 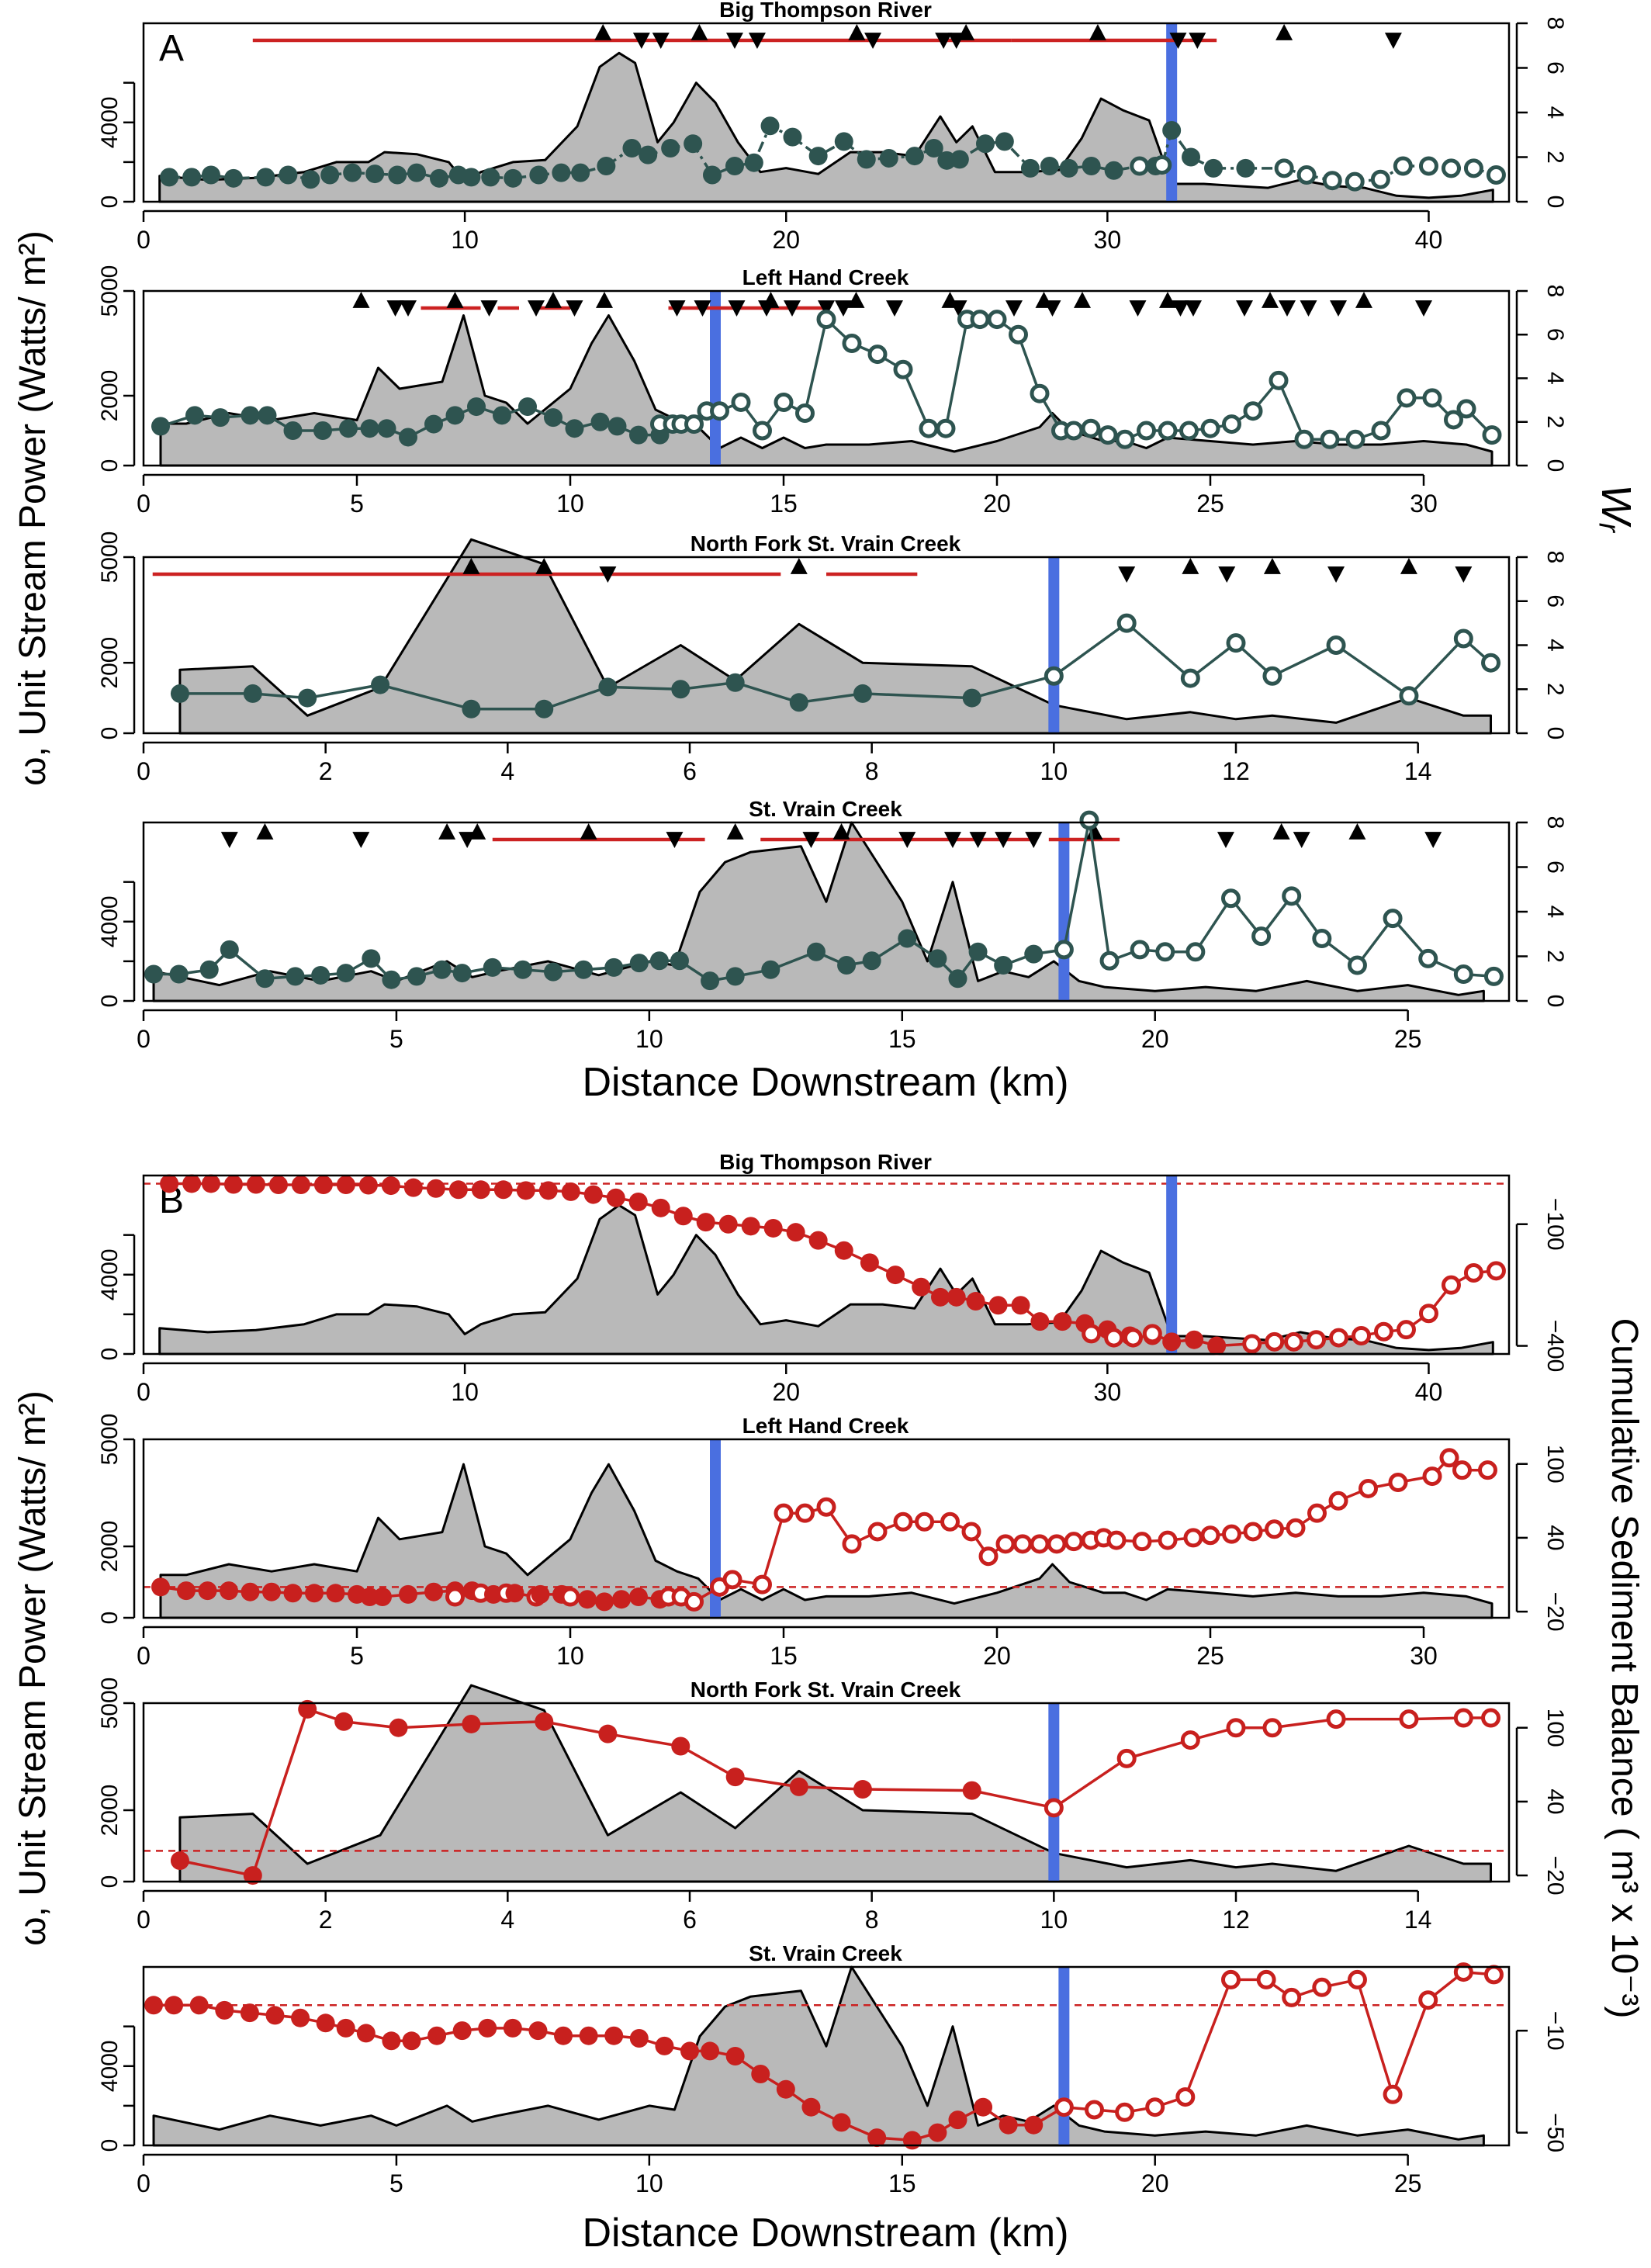 What do you see at coordinates (465, 240) in the screenshot?
I see `x-tick-label: 10` at bounding box center [465, 240].